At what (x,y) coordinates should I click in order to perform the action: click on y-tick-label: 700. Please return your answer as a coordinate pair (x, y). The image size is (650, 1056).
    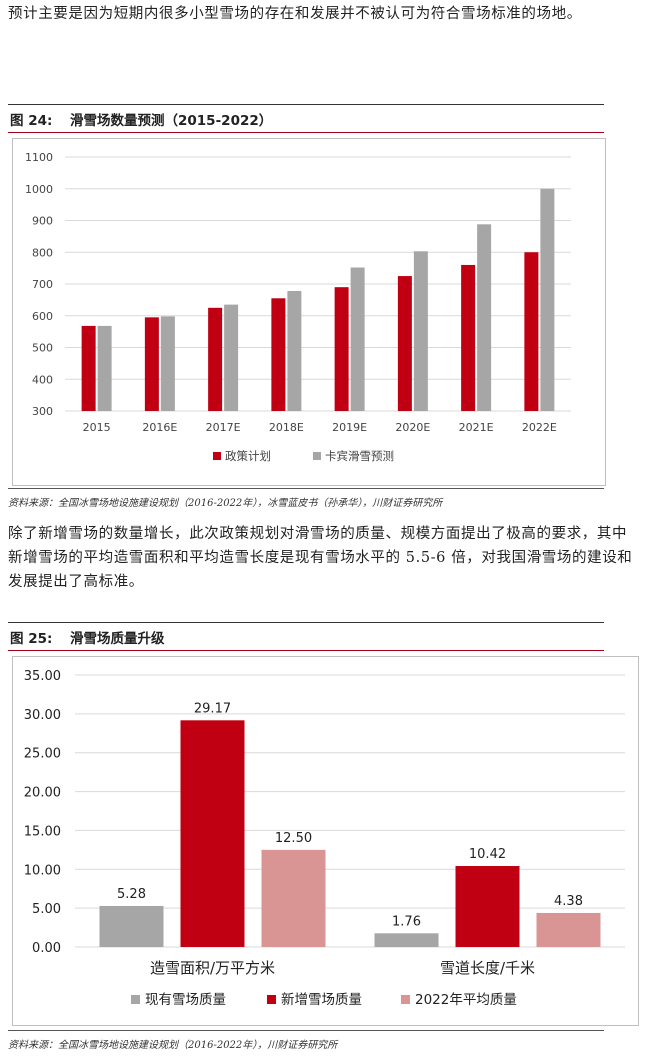
    Looking at the image, I should click on (42, 284).